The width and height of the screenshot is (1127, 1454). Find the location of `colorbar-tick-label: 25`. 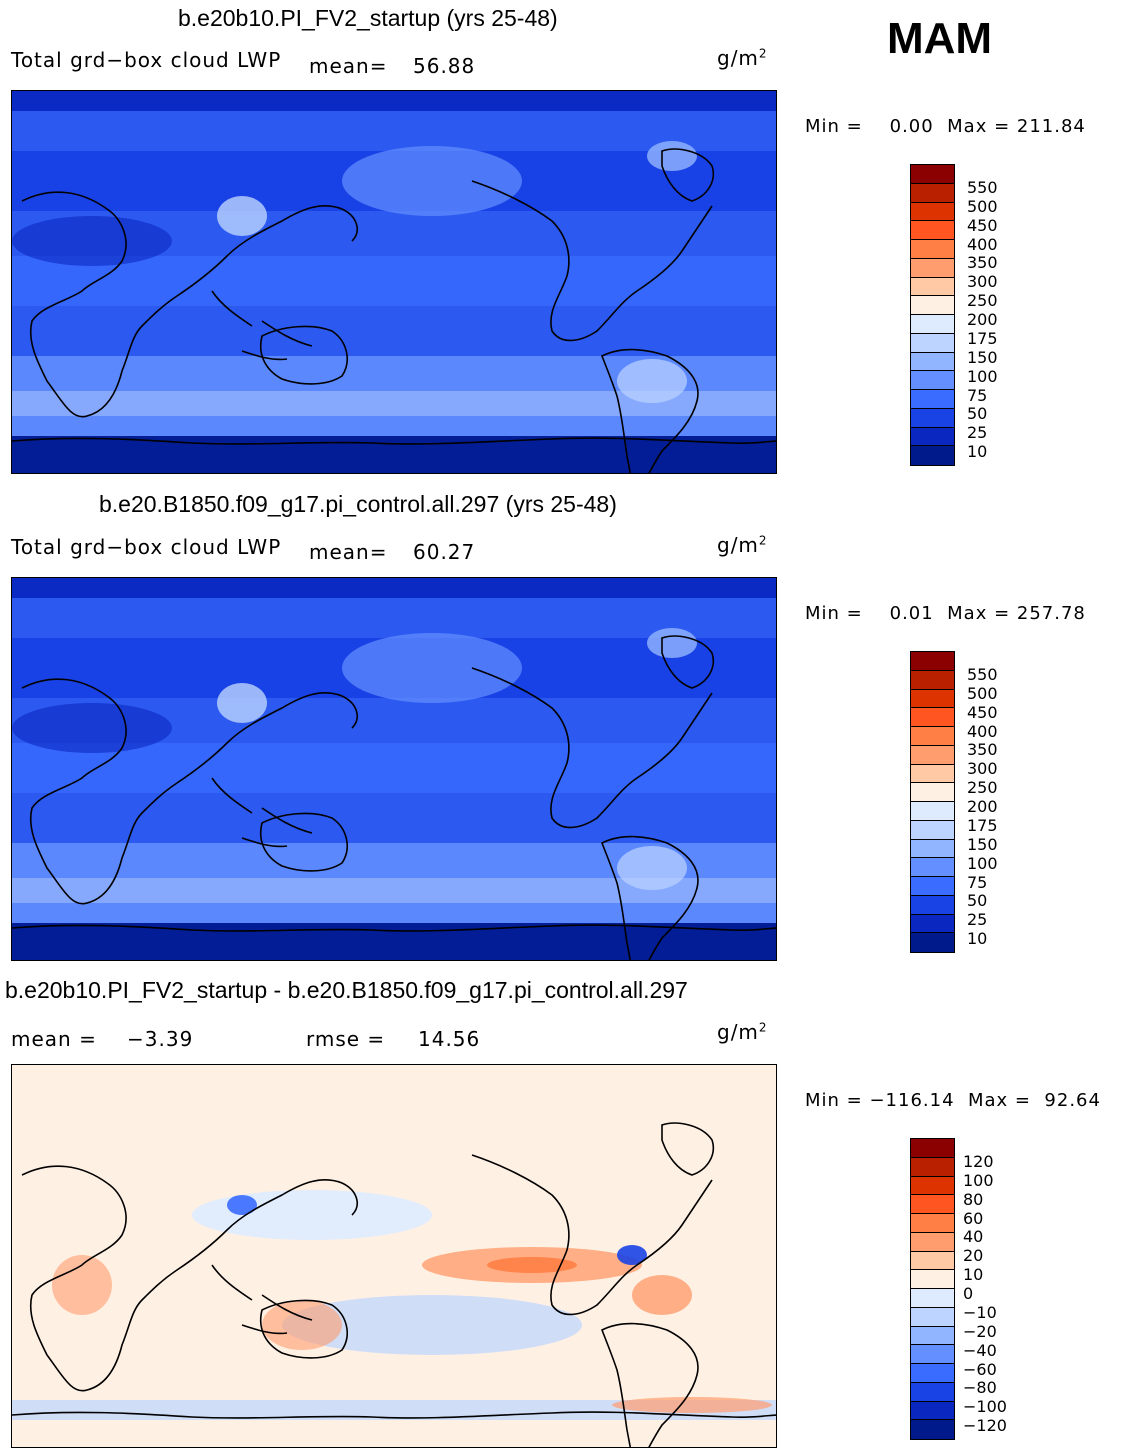

colorbar-tick-label: 25 is located at coordinates (977, 920).